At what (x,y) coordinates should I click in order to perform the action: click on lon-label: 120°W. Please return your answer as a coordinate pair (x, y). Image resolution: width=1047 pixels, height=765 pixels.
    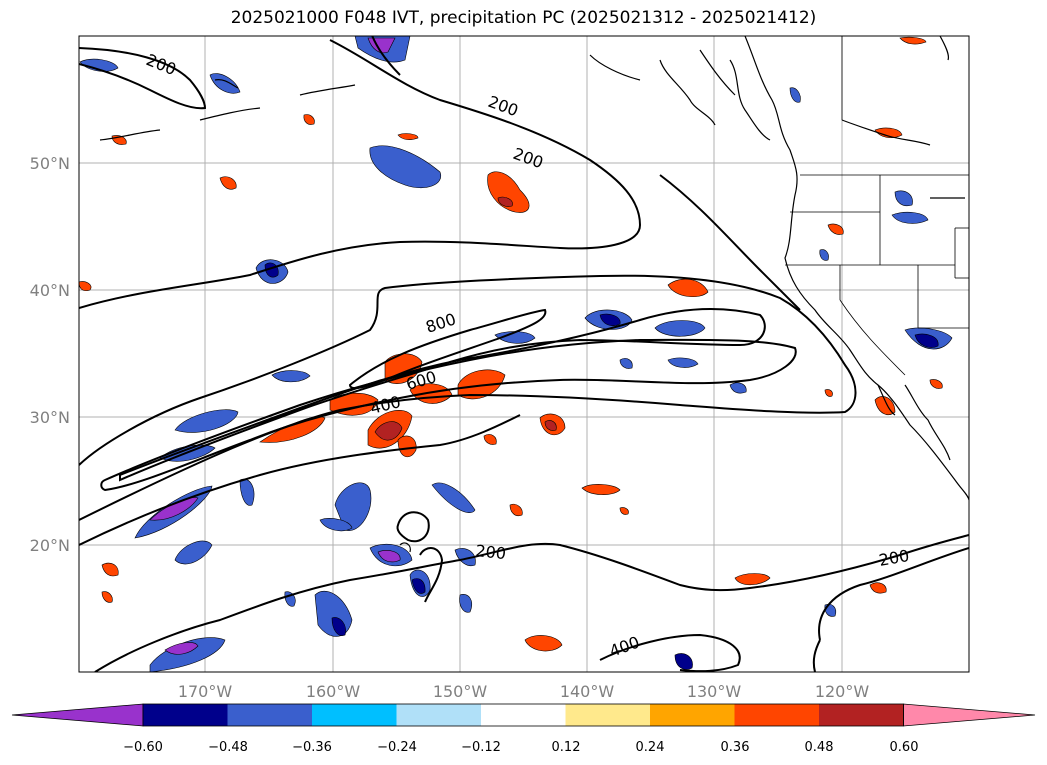
    Looking at the image, I should click on (842, 691).